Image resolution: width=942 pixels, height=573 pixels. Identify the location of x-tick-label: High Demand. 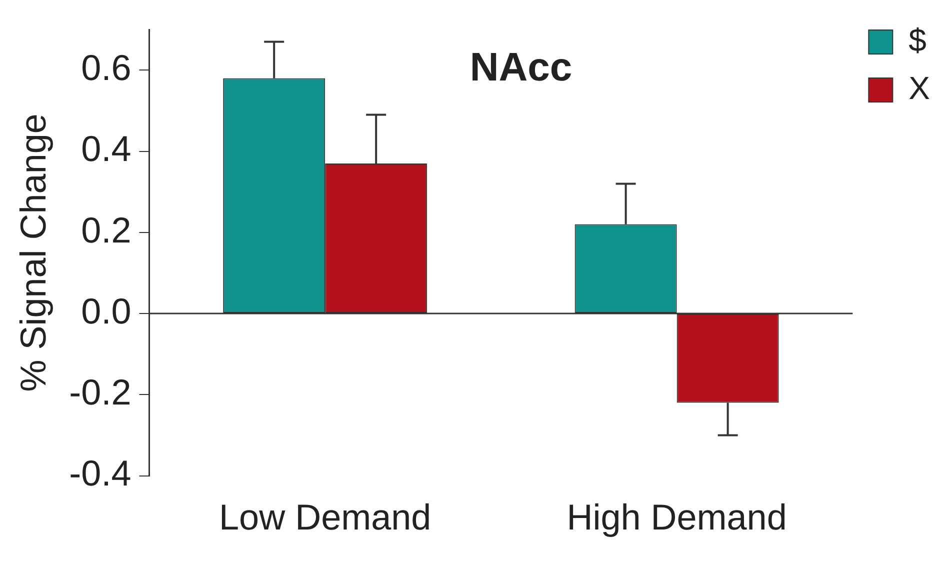
(676, 517).